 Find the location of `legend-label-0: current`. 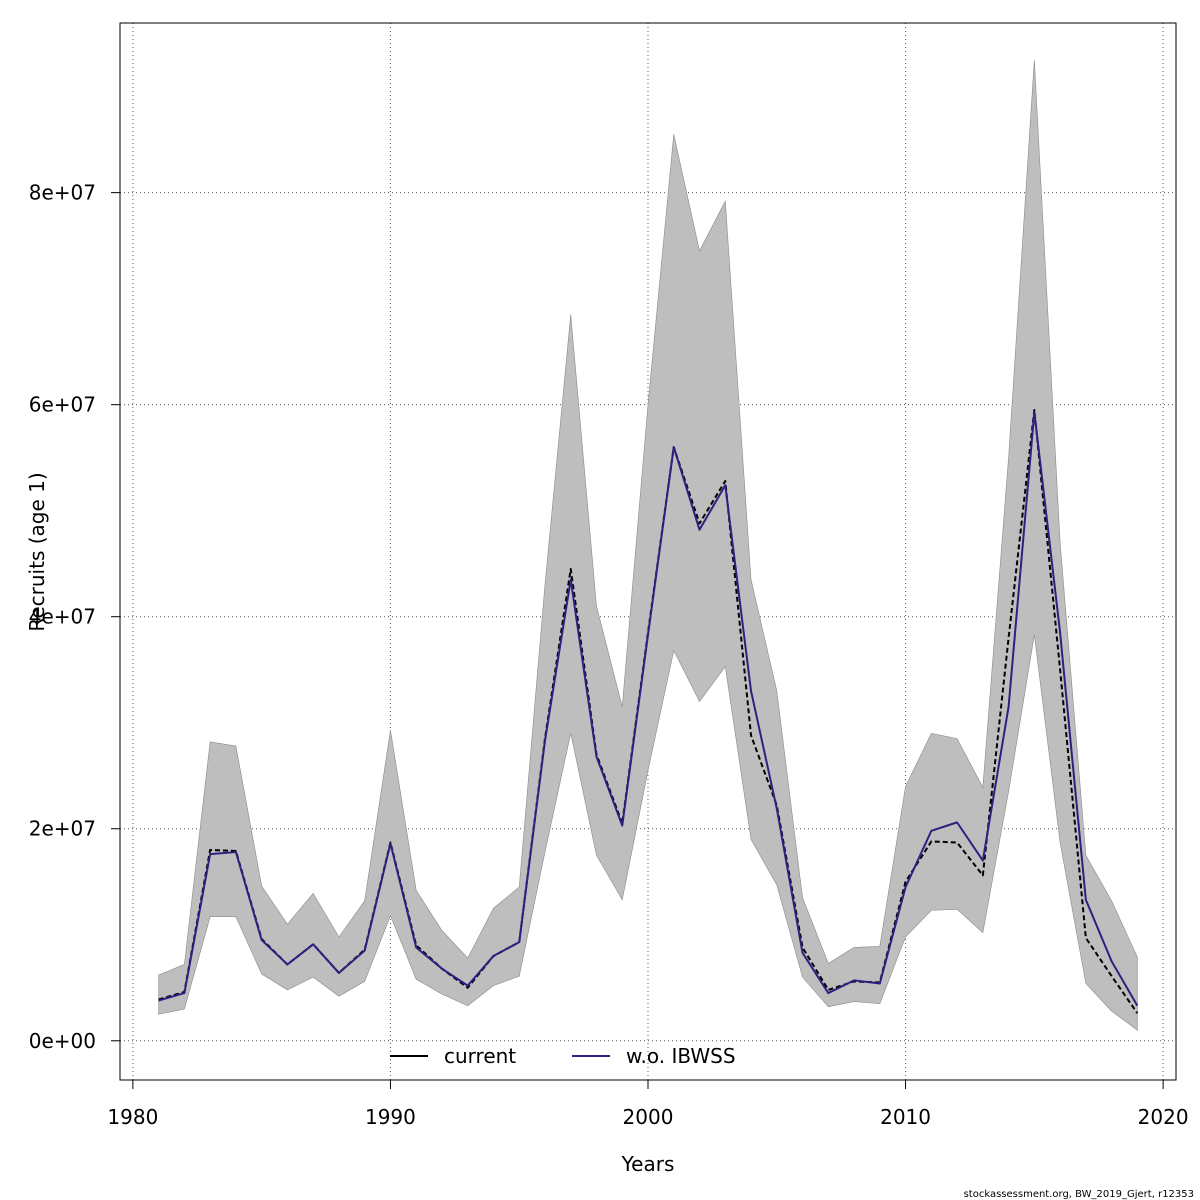

legend-label-0: current is located at coordinates (480, 1056).